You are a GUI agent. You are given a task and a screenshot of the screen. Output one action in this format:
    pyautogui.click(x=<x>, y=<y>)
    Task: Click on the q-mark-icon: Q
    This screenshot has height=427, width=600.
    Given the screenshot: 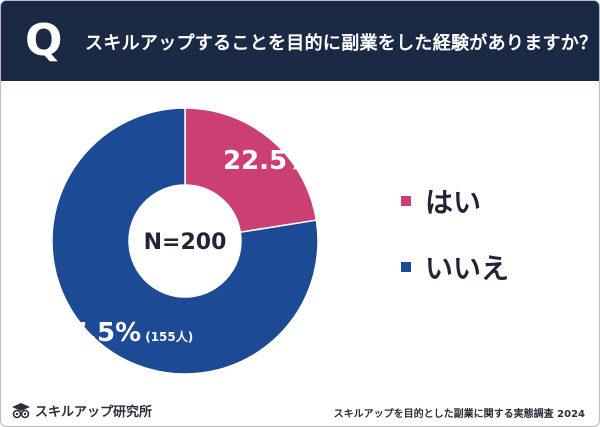 What is the action you would take?
    pyautogui.click(x=44, y=40)
    